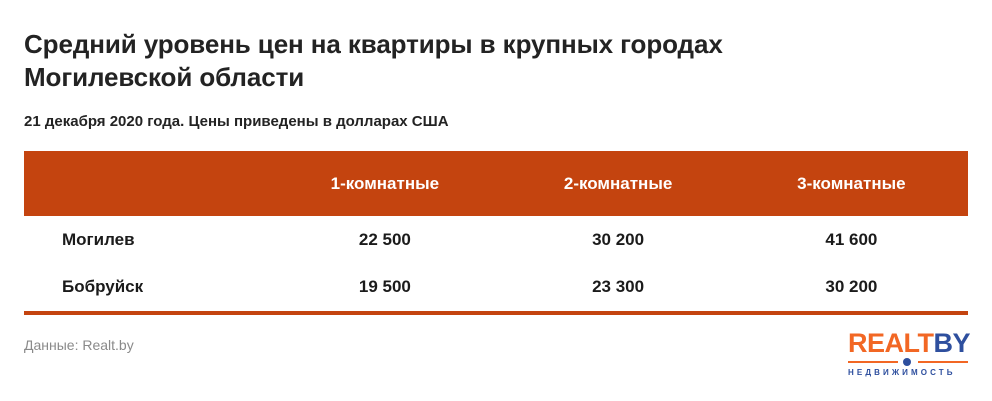 The width and height of the screenshot is (992, 401). What do you see at coordinates (851, 183) in the screenshot?
I see `column-header-three-room: 3-комнатные` at bounding box center [851, 183].